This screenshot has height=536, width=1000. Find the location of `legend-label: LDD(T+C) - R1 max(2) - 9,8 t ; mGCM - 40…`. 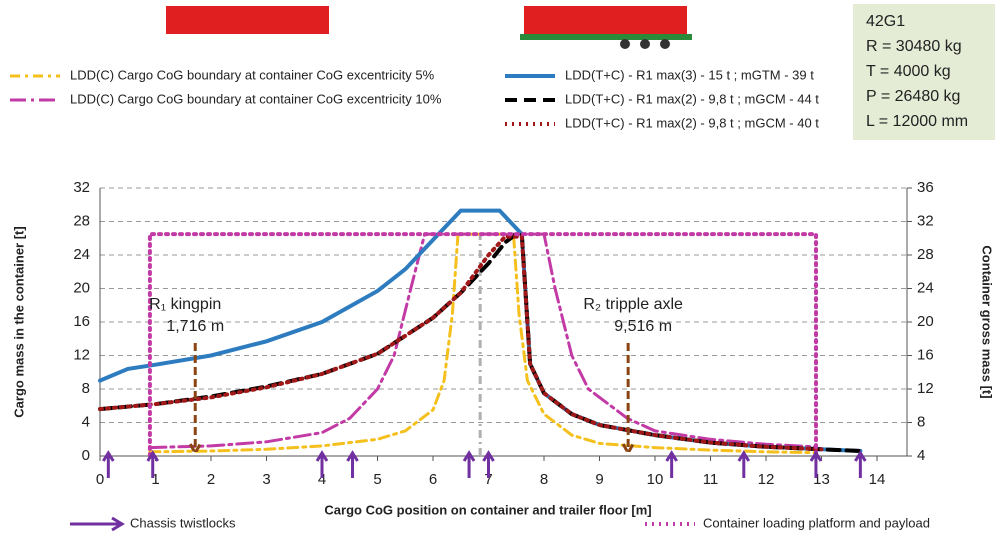

legend-label: LDD(T+C) - R1 max(2) - 9,8 t ; mGCM - 40… is located at coordinates (692, 122).